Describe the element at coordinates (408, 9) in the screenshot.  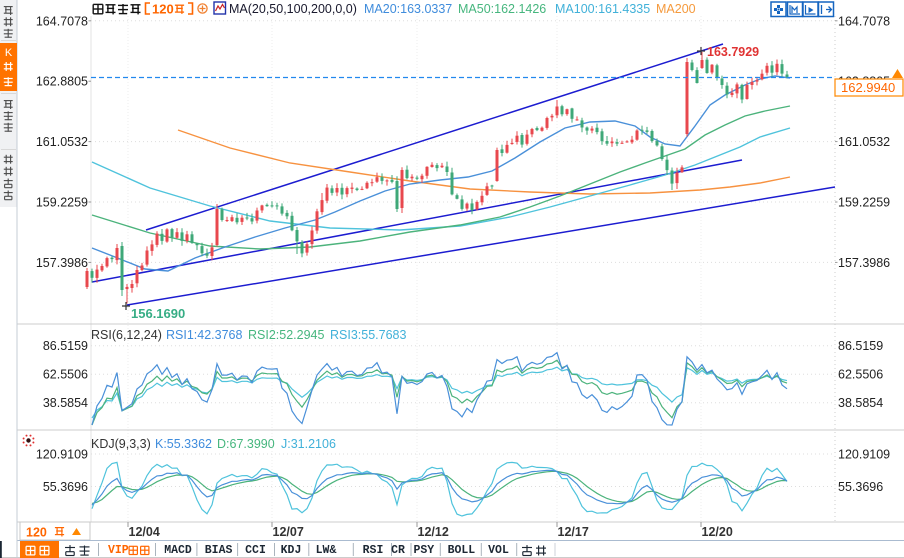
I see `svg-text: MA20:163.0337` at that location.